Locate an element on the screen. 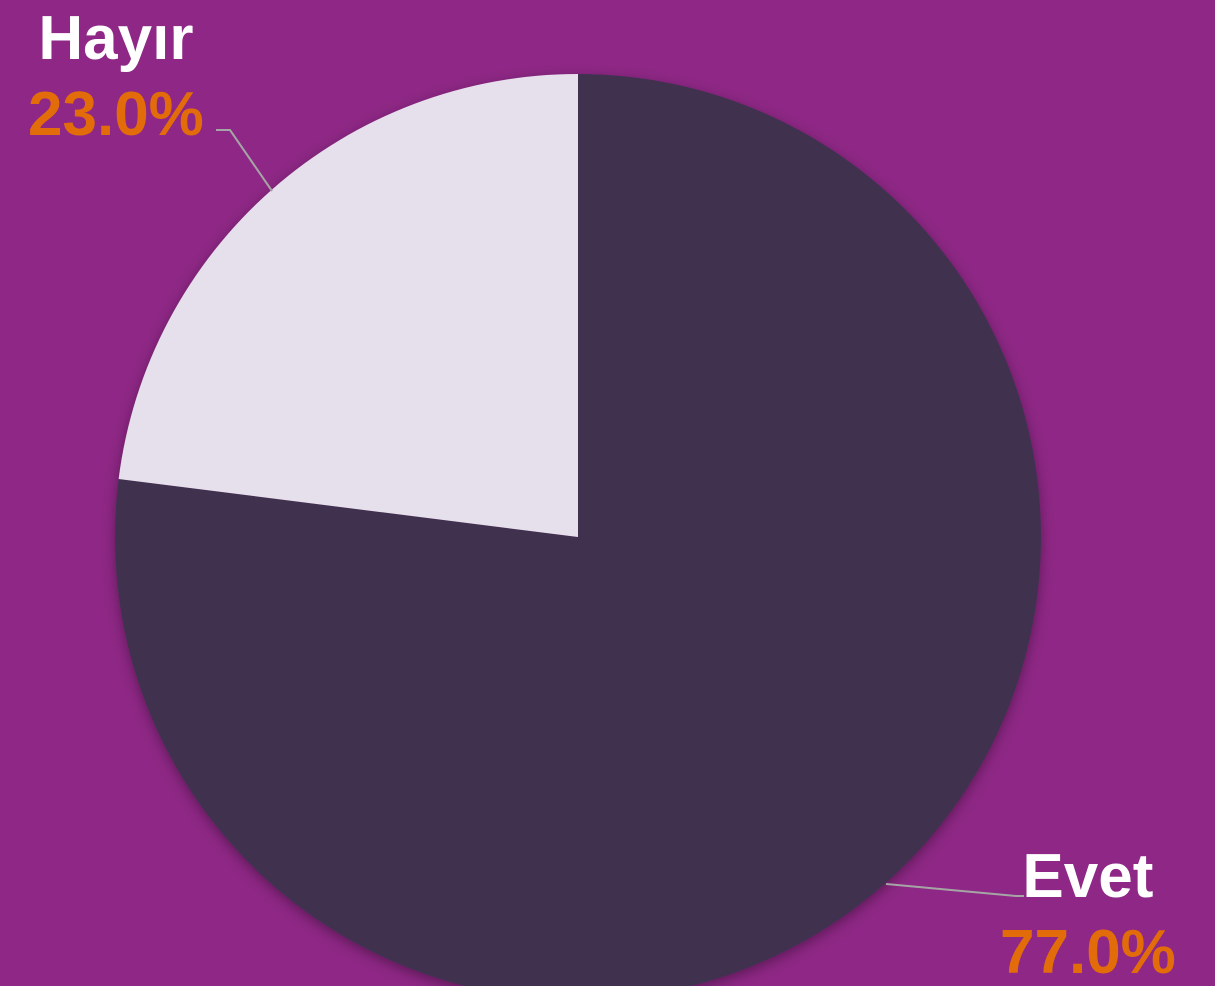 The width and height of the screenshot is (1215, 986). leader-line-hayir is located at coordinates (244, 160).